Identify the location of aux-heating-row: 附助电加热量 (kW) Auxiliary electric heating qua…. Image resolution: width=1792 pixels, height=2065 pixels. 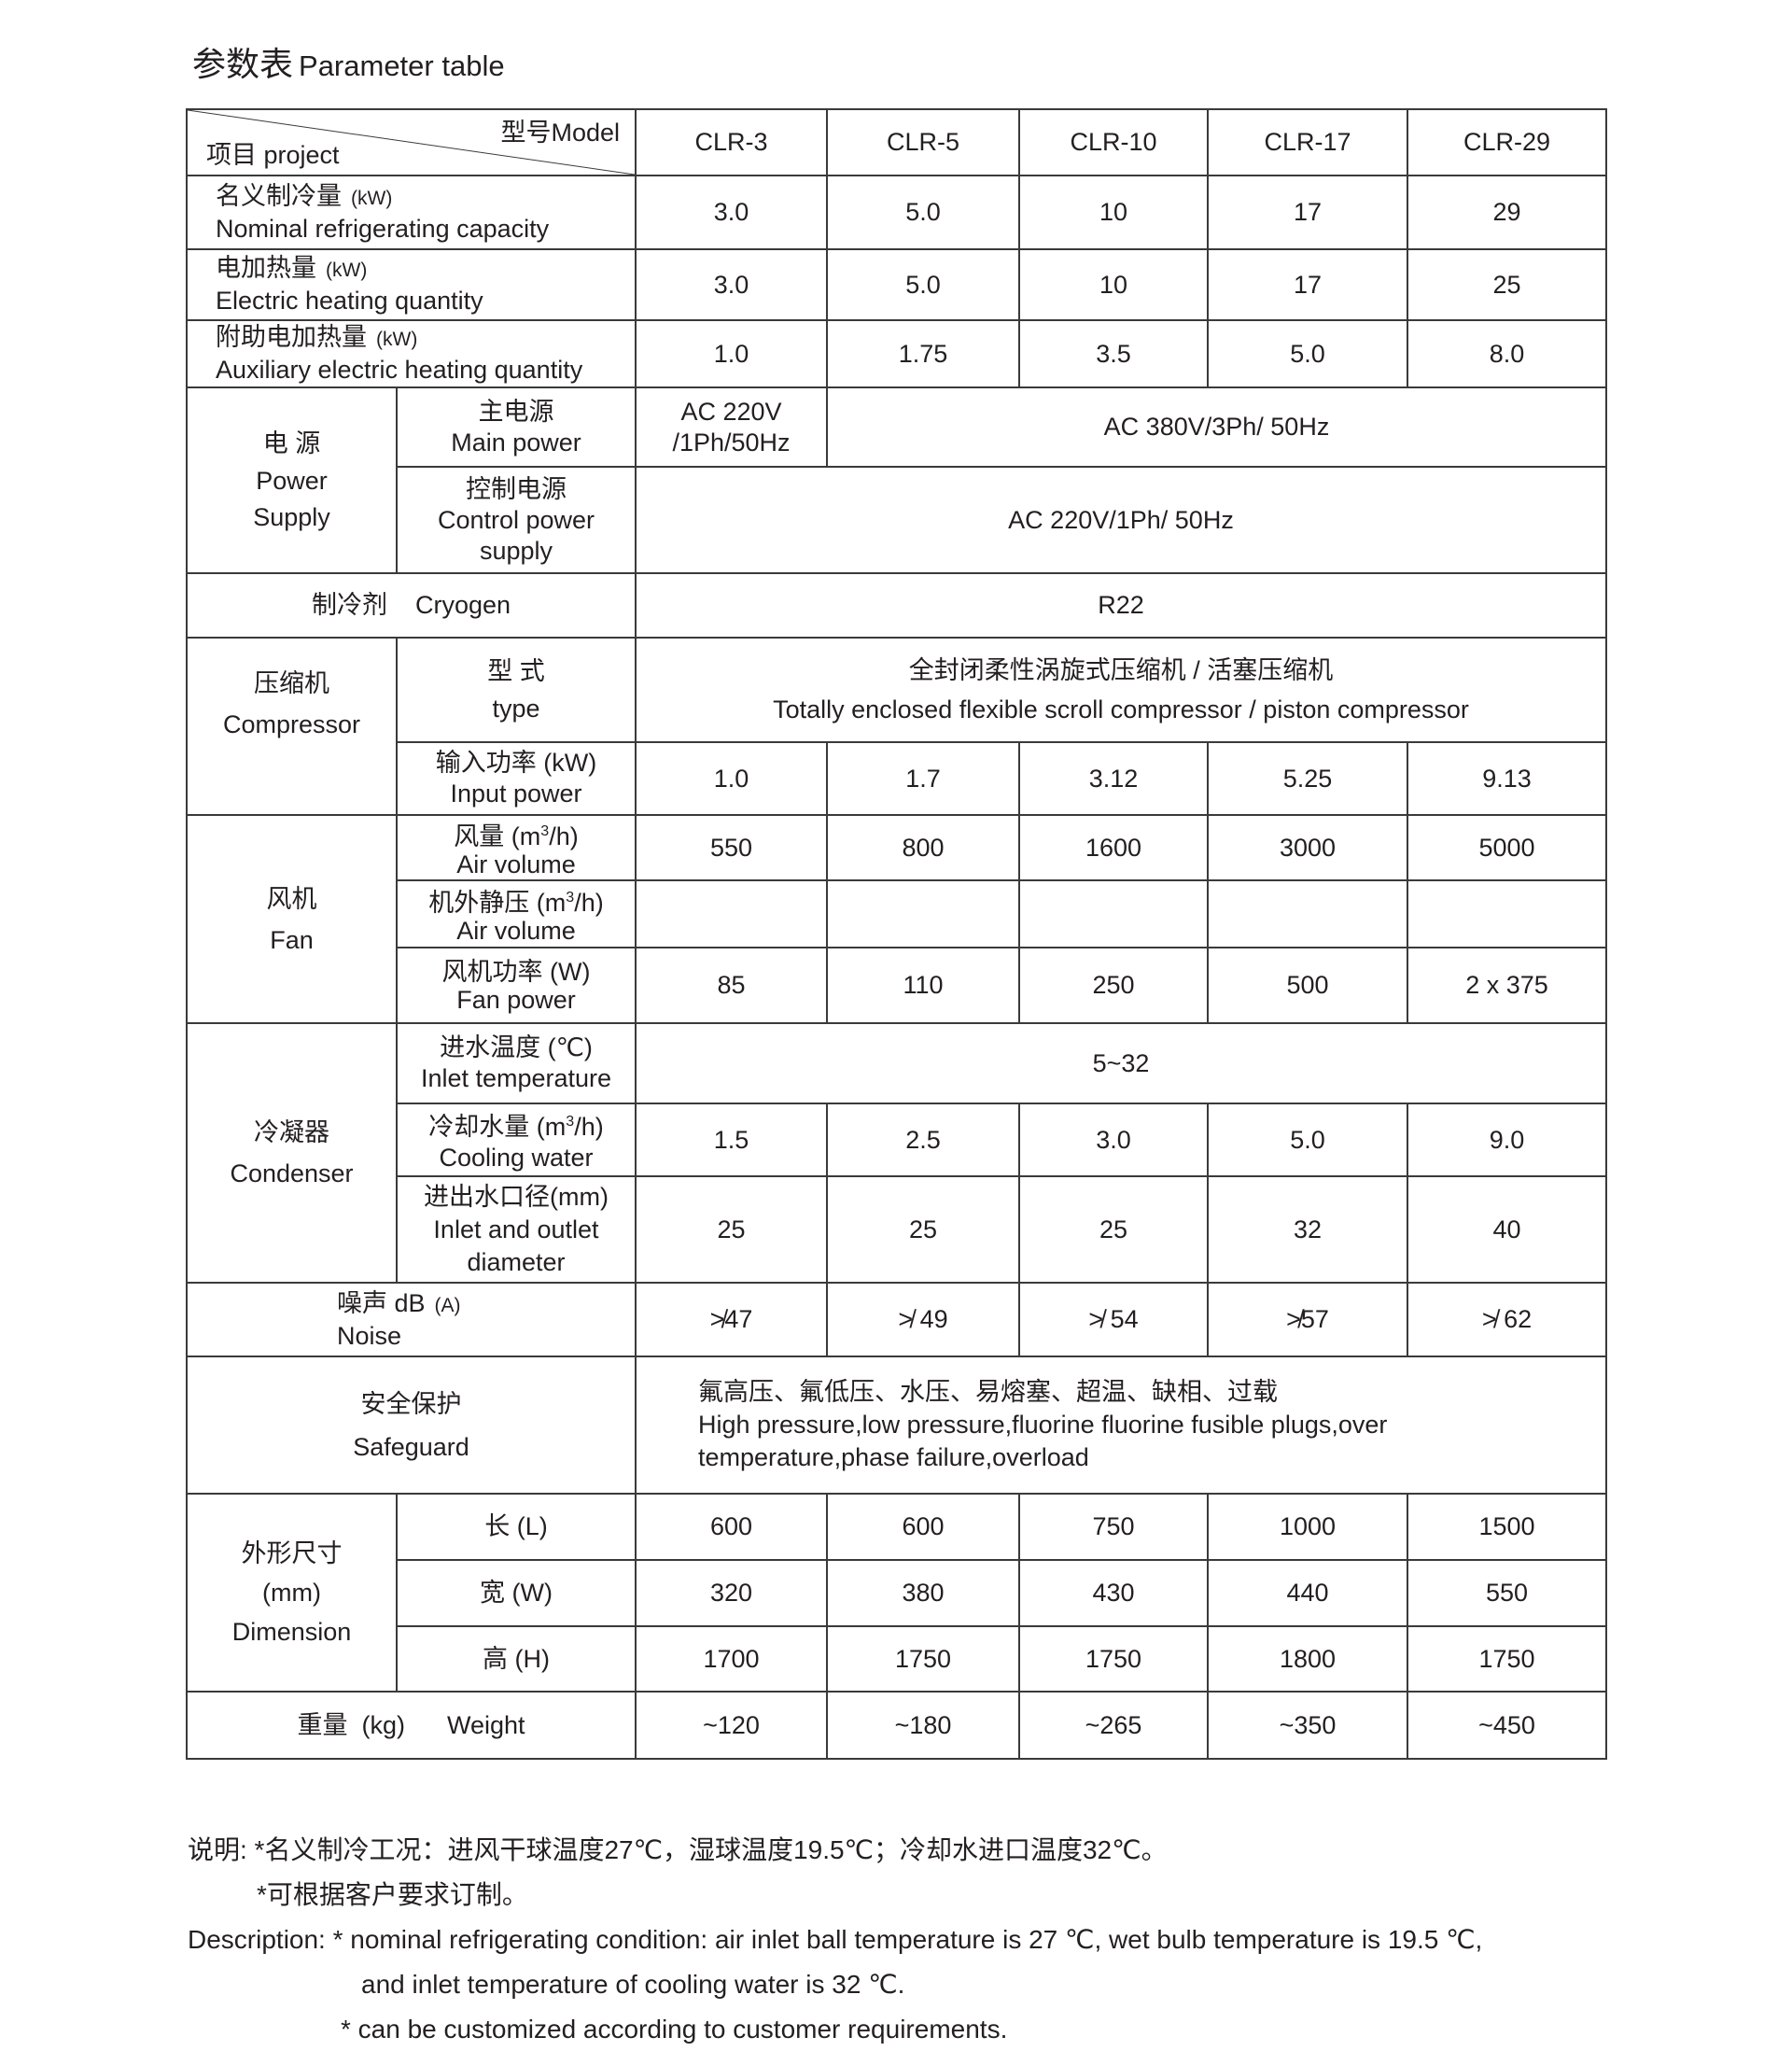
(896, 353).